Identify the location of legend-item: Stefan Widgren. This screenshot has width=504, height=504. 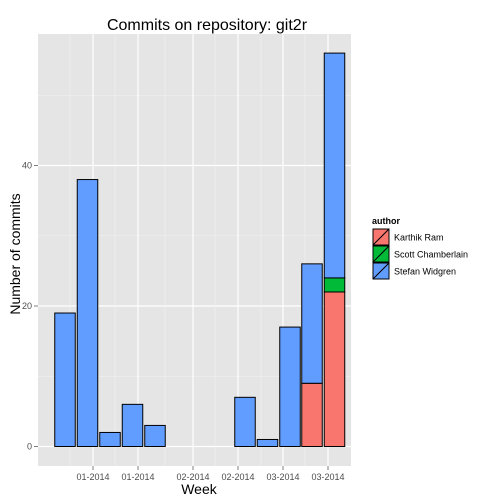
(414, 271).